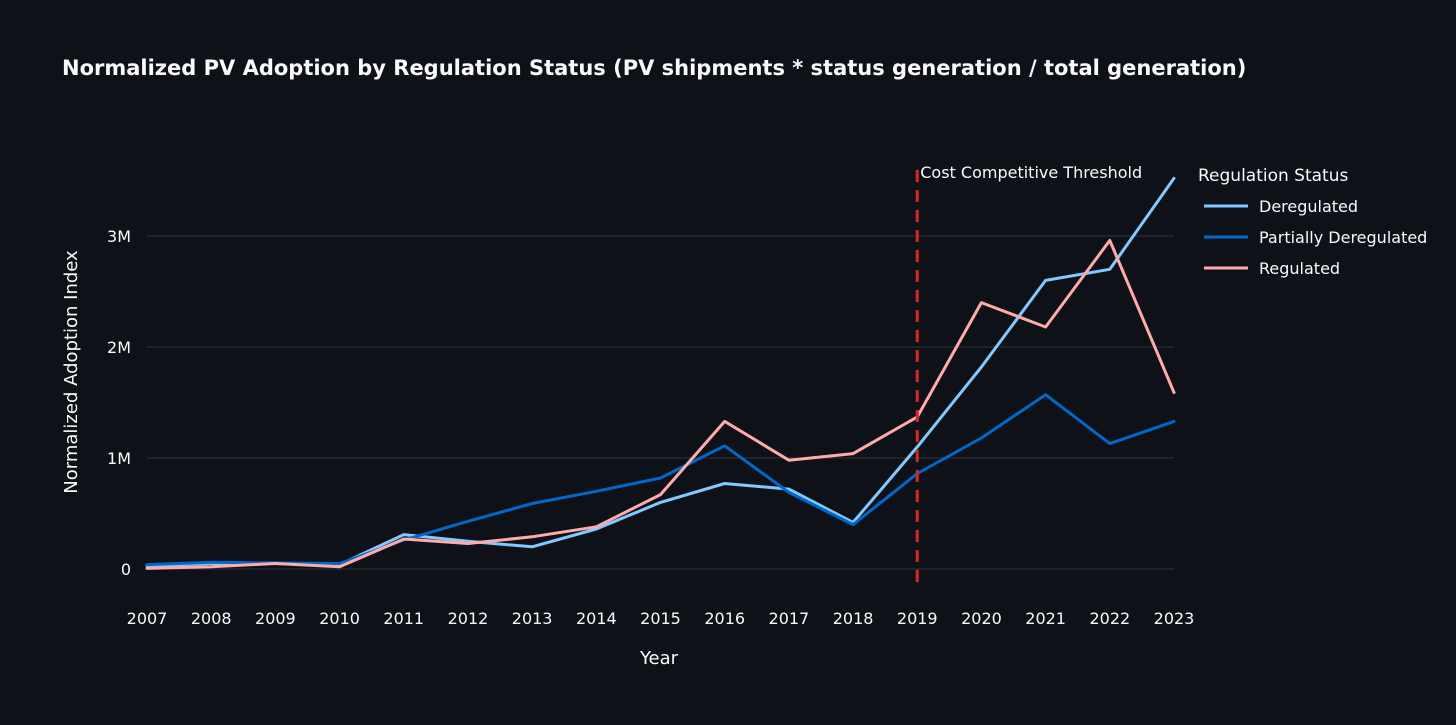 This screenshot has height=725, width=1456. I want to click on x-tick-label: 2008, so click(211, 618).